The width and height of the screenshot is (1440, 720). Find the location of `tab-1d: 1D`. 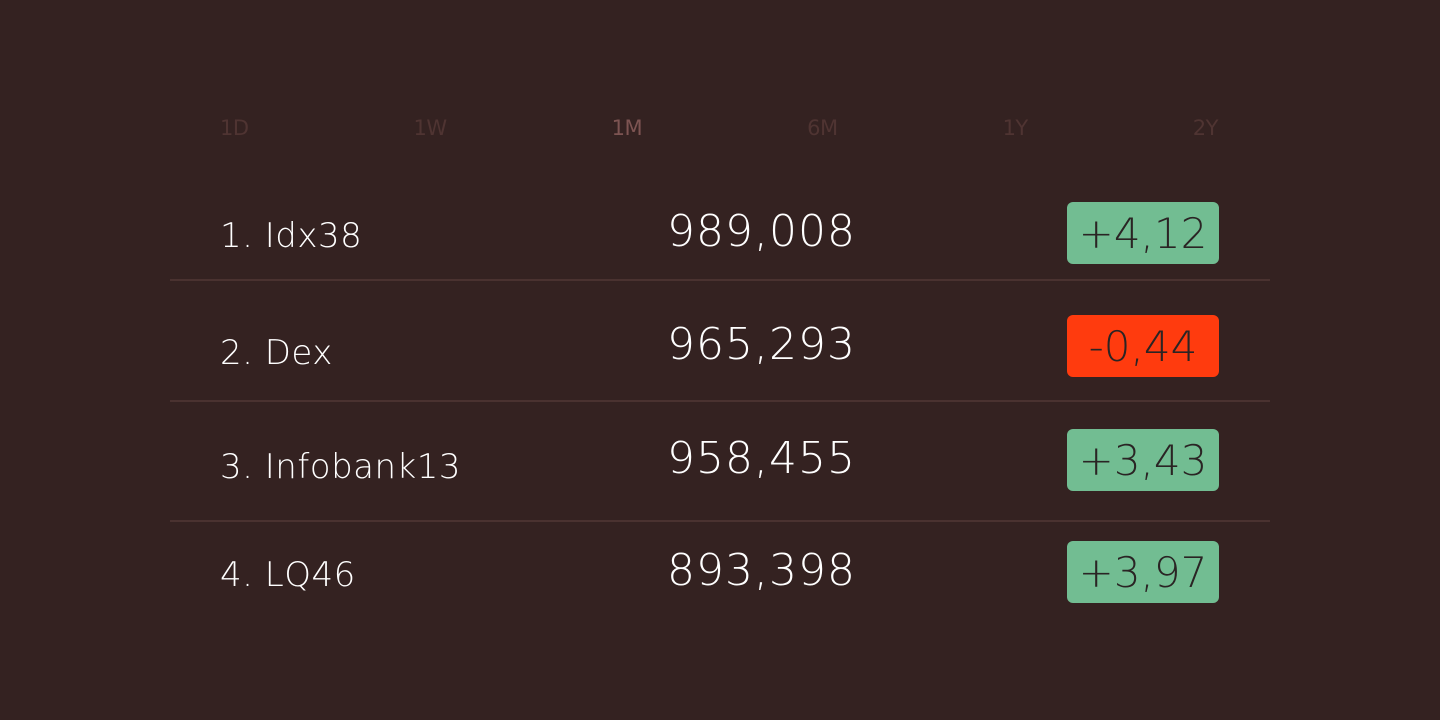

tab-1d: 1D is located at coordinates (234, 128).